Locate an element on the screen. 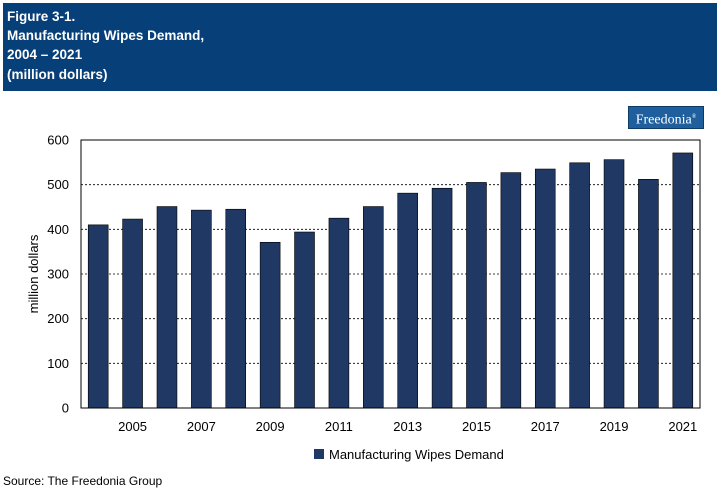 The width and height of the screenshot is (720, 492). bar-2014 is located at coordinates (442, 298).